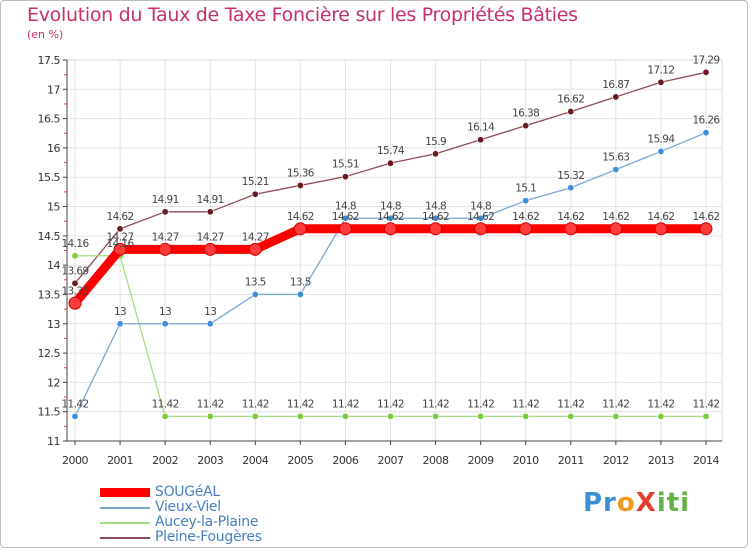  What do you see at coordinates (210, 416) in the screenshot?
I see `point-aucey-la-plaine-2003` at bounding box center [210, 416].